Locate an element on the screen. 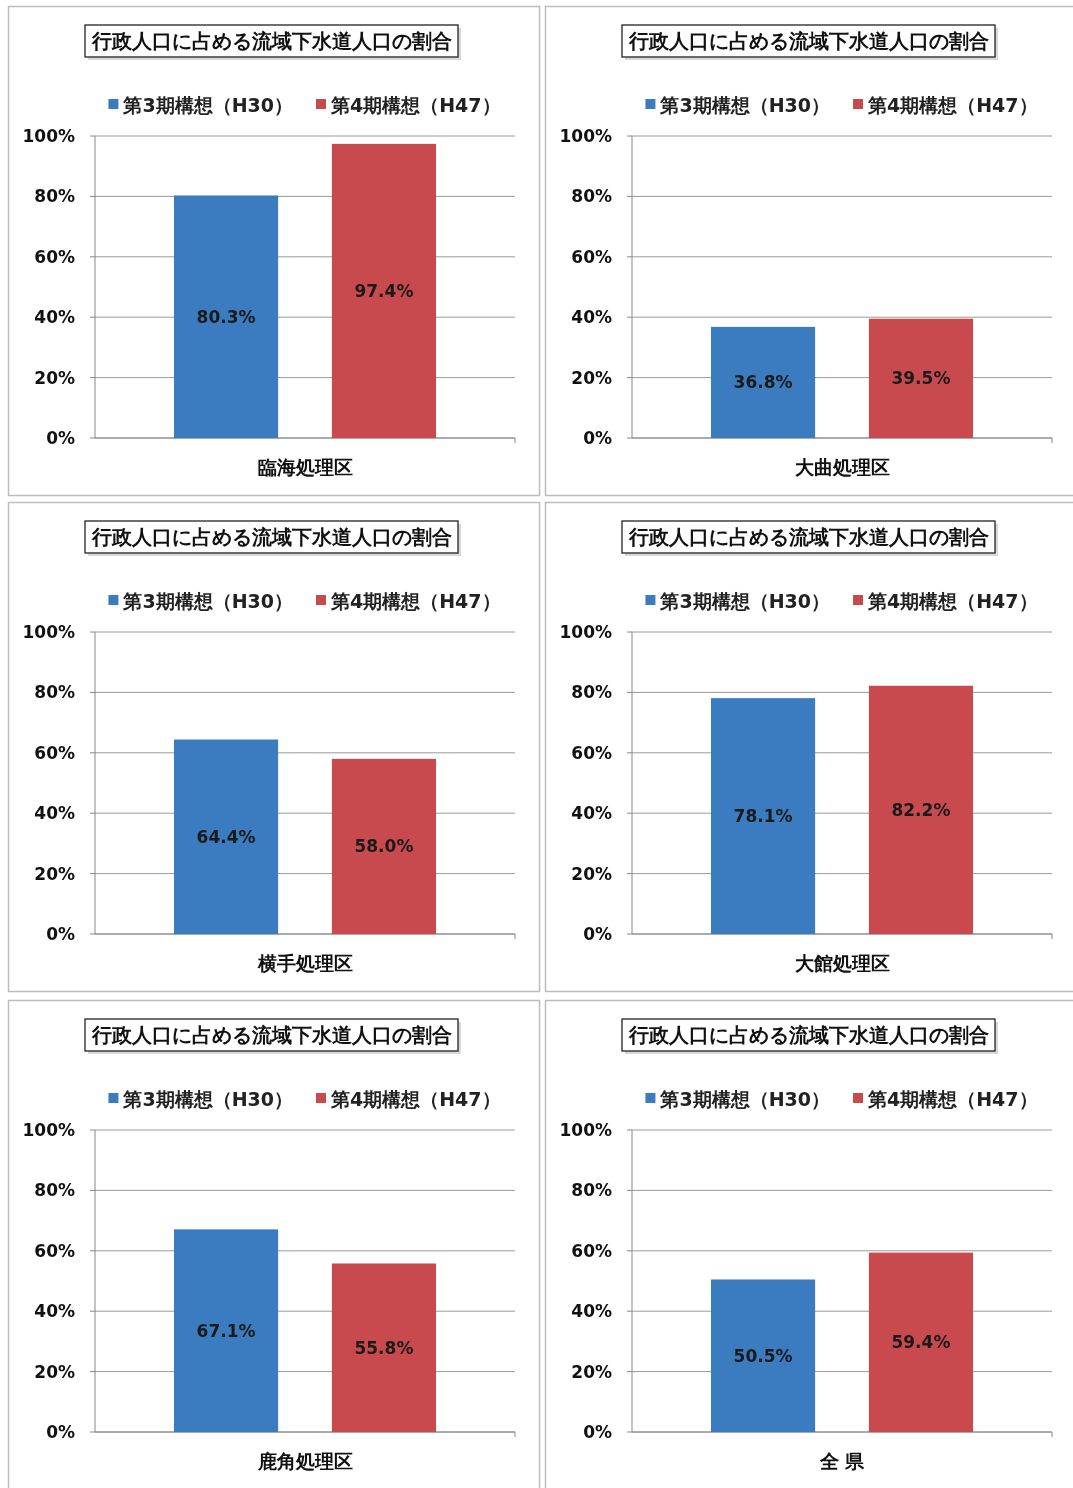 This screenshot has height=1488, width=1073. data-label: 97.4% is located at coordinates (384, 290).